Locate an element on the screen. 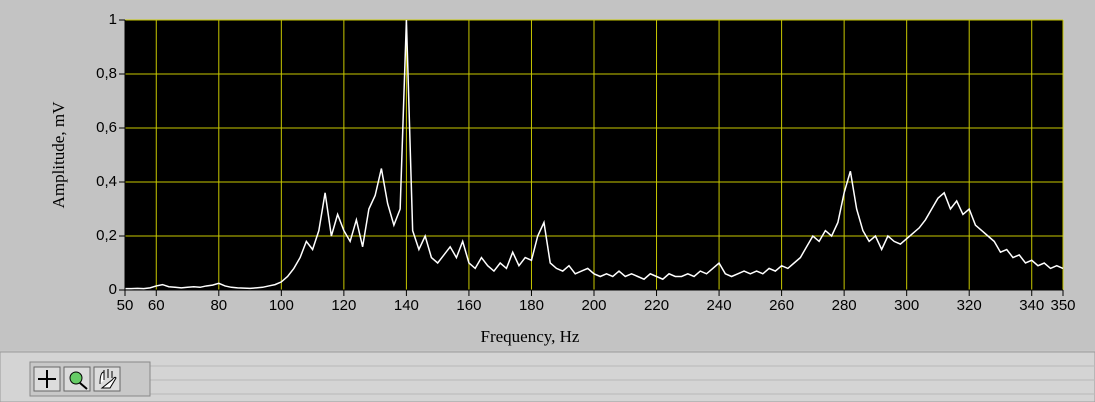 This screenshot has height=402, width=1095. x-tick-label: 80 is located at coordinates (218, 305).